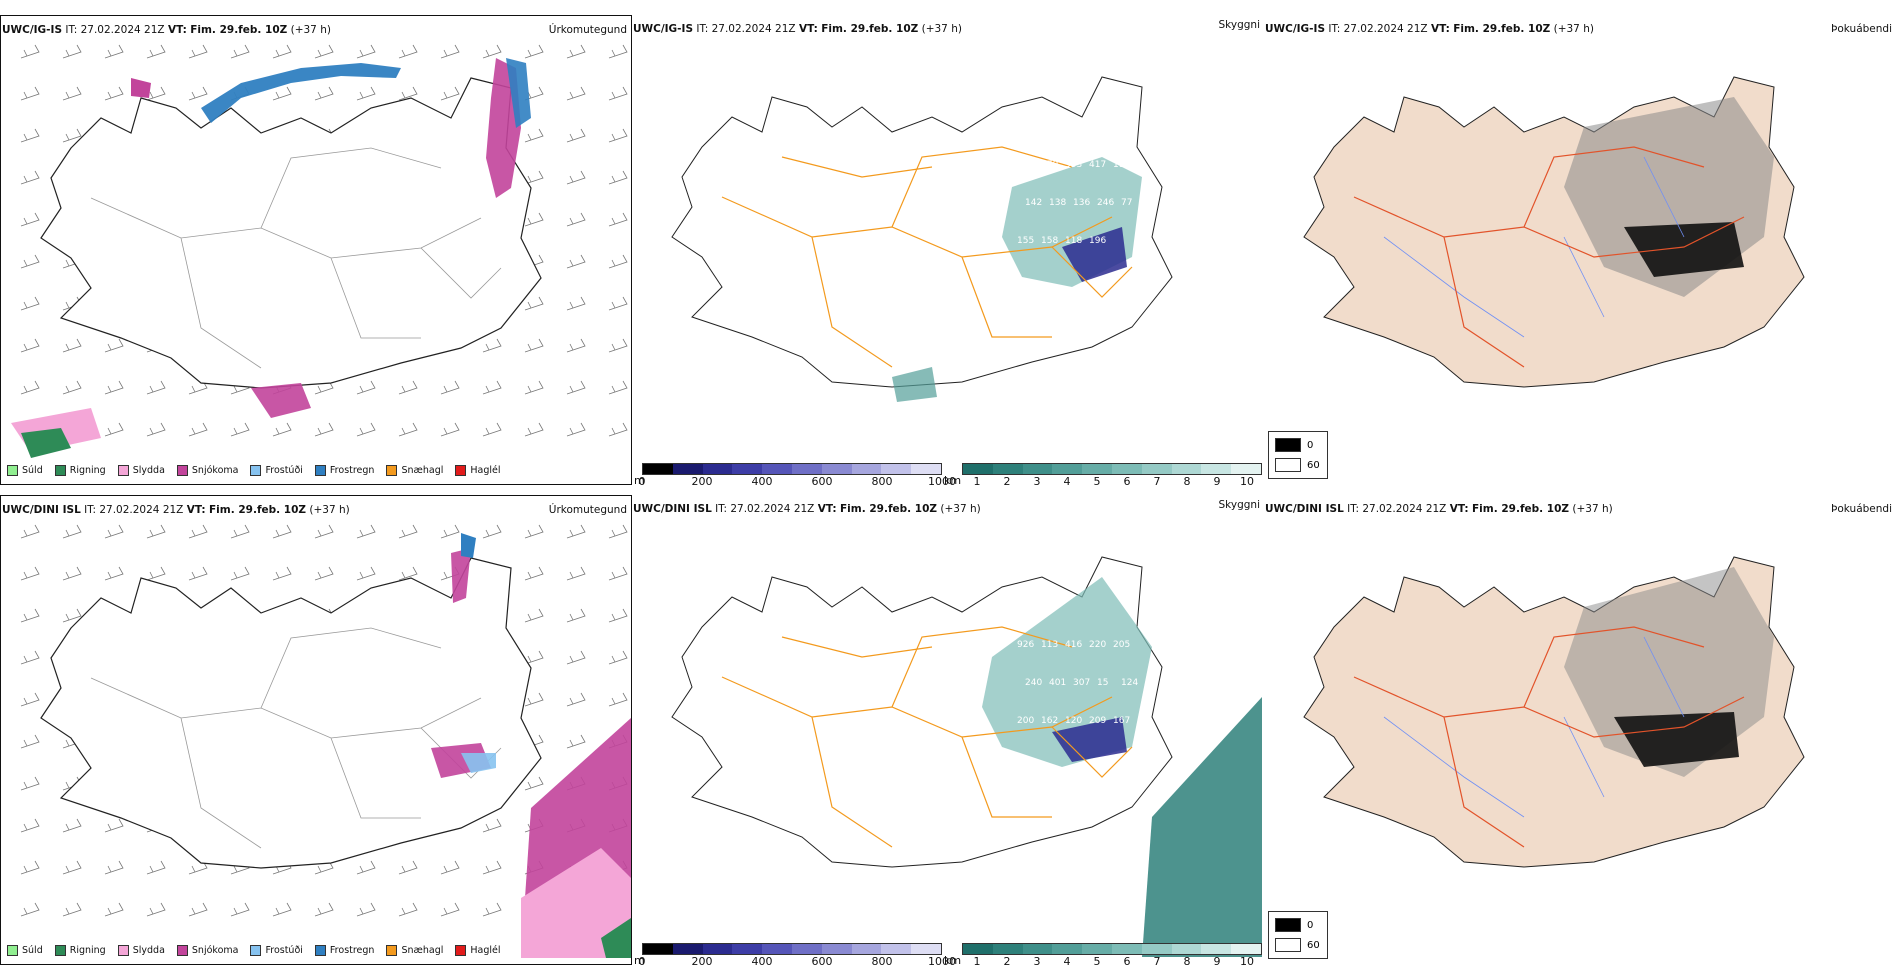 This screenshot has height=965, width=1900. I want to click on offshore-visibility-area, so click(1202, 827).